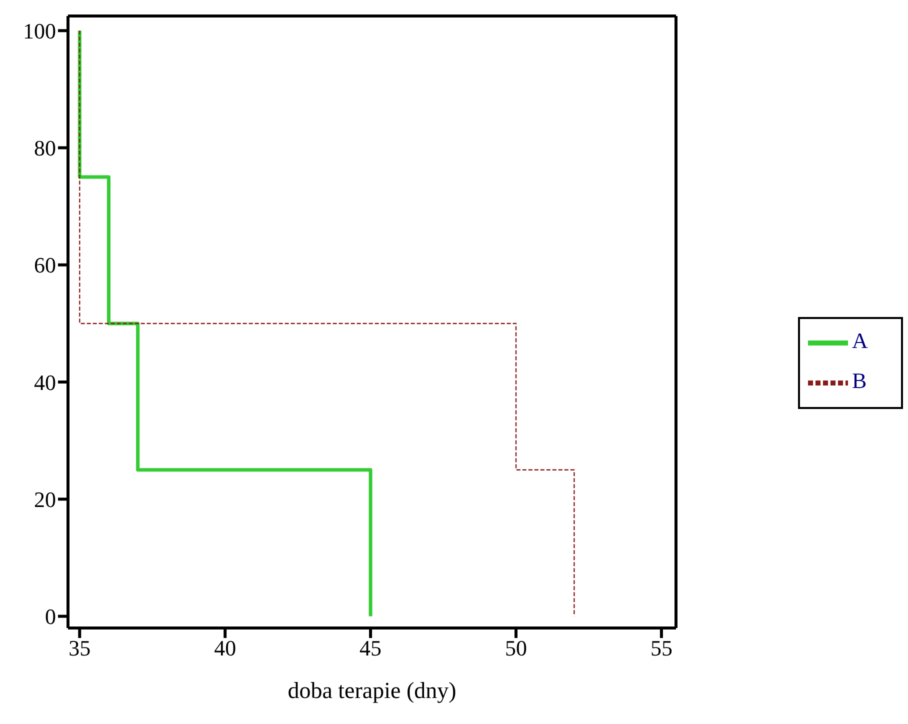  What do you see at coordinates (45, 382) in the screenshot?
I see `y-tick-label: 40` at bounding box center [45, 382].